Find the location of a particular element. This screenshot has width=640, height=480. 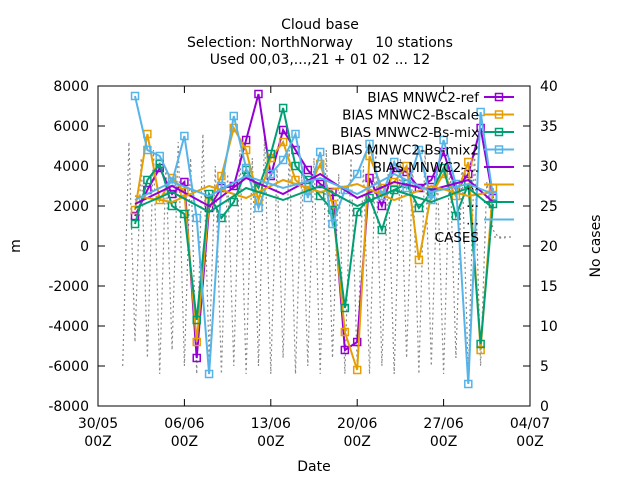

y2-tick-label: 0 is located at coordinates (544, 407).